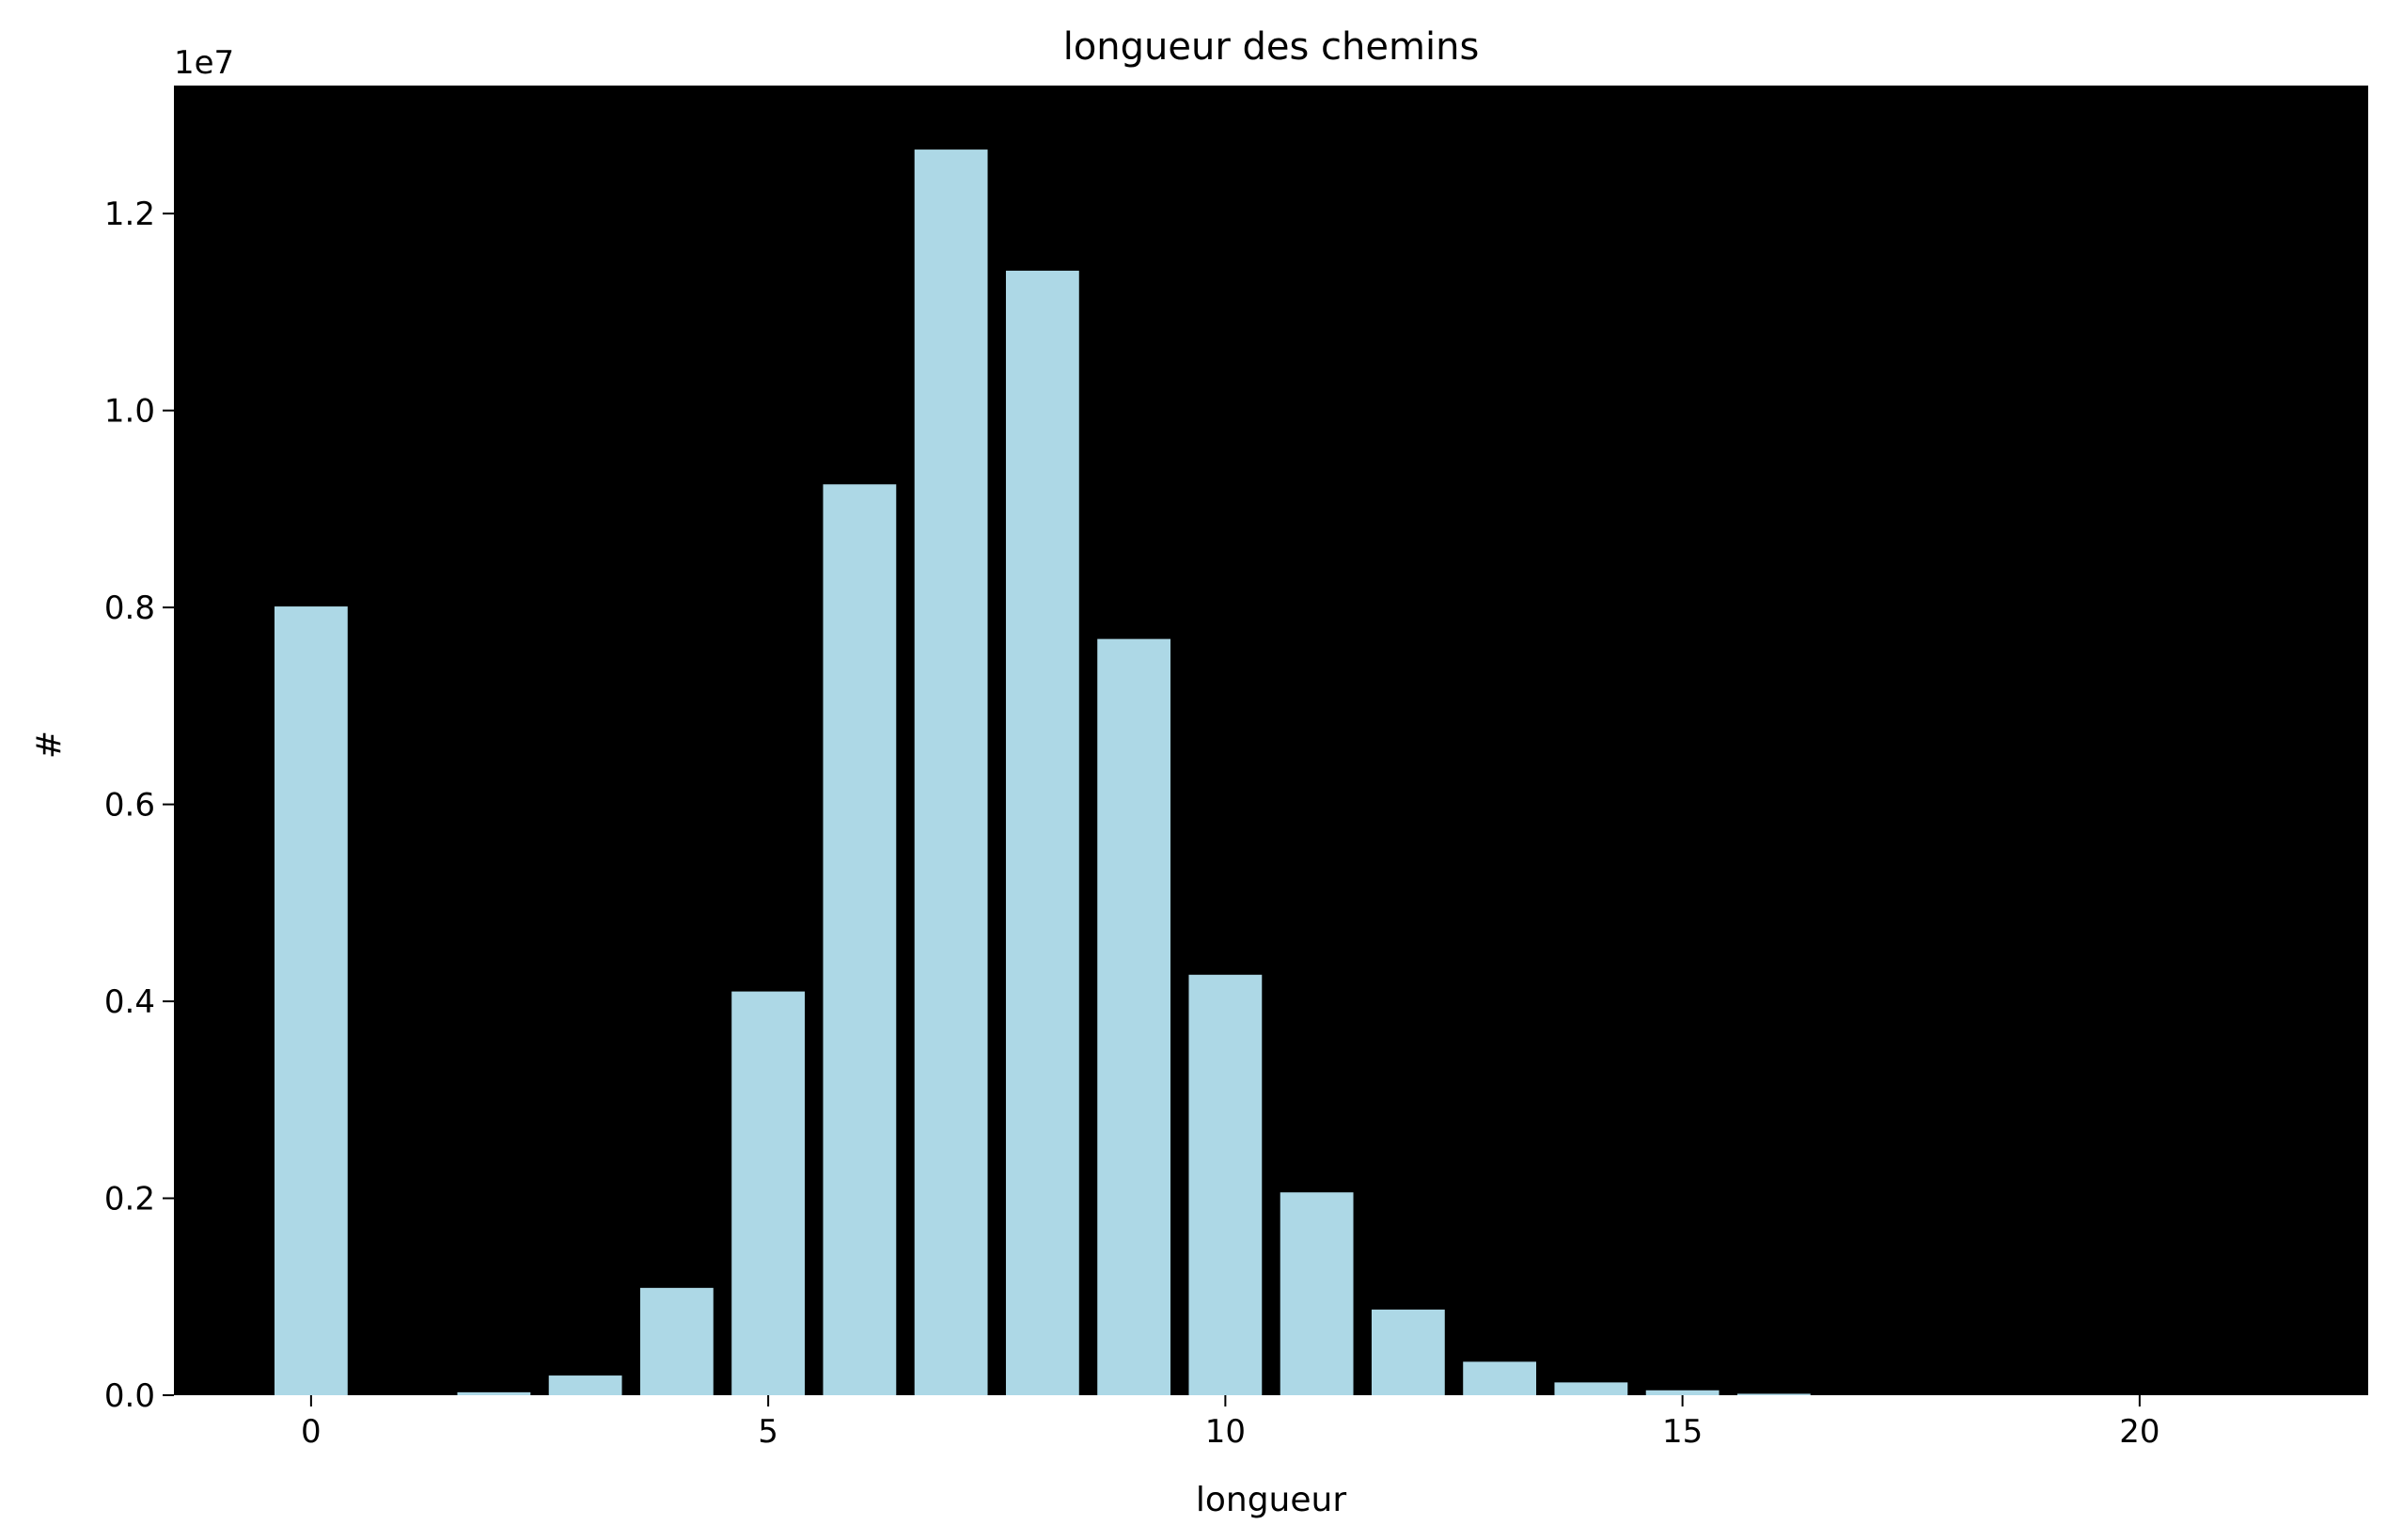 The image size is (2387, 1540). I want to click on y-axis-label: #, so click(49, 745).